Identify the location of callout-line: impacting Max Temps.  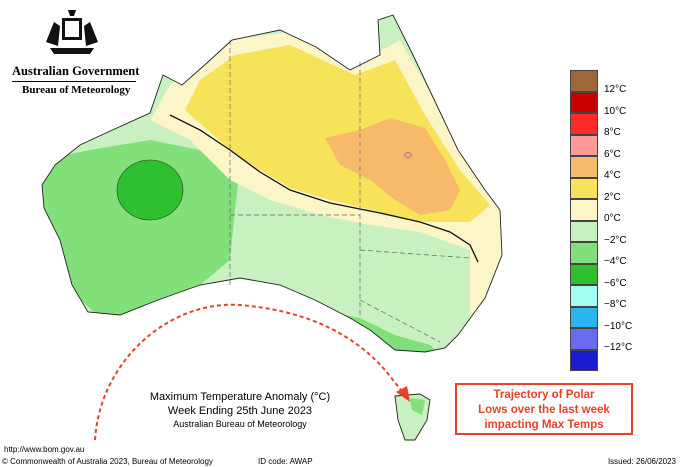
(544, 425).